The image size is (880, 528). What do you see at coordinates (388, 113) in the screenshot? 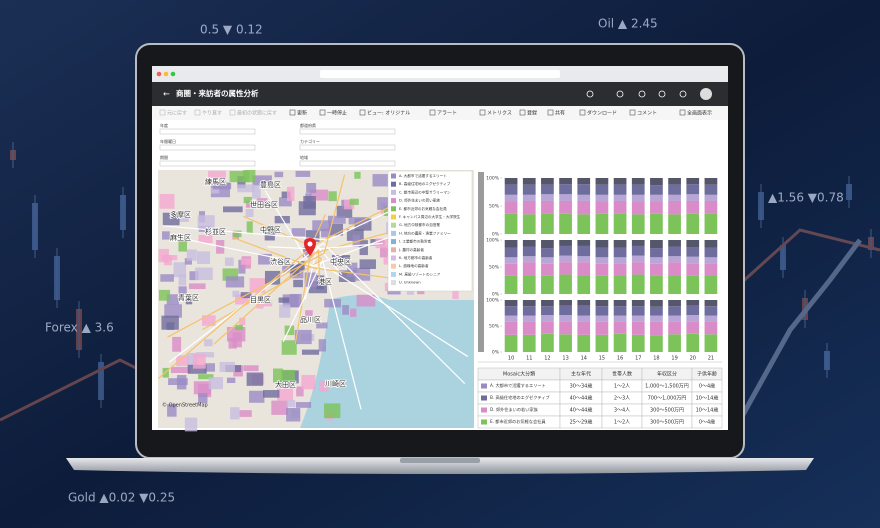
I see `toolbar-button: ビュー: オリジナル` at bounding box center [388, 113].